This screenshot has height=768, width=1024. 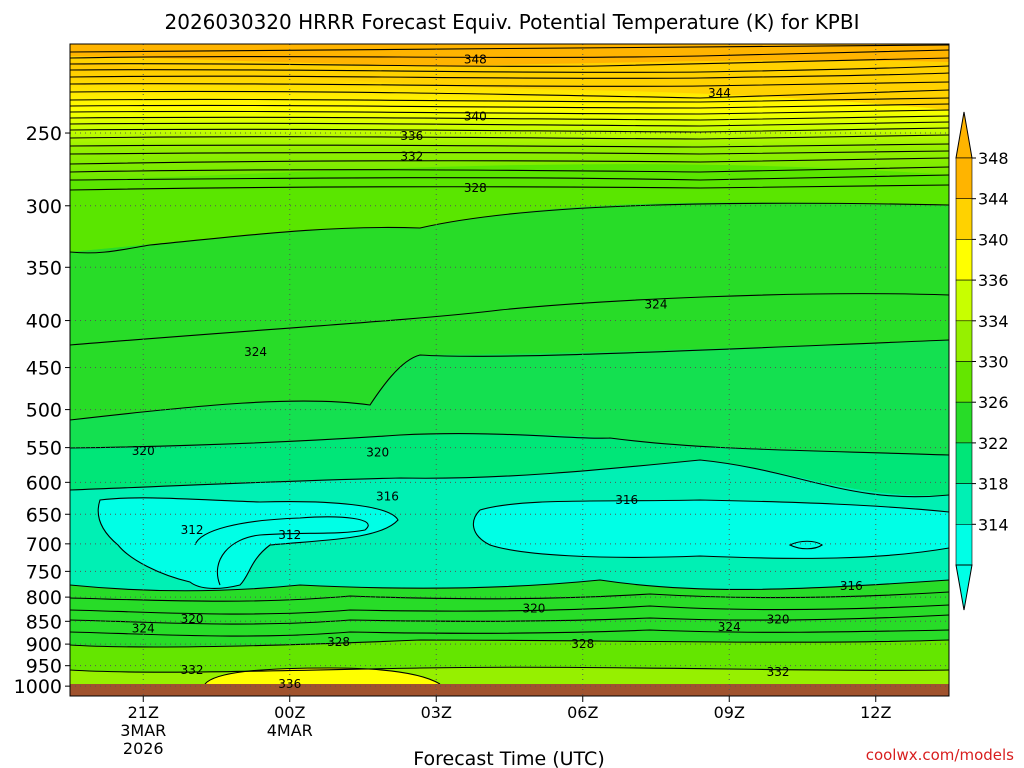 I want to click on colorbar-label: 336, so click(x=993, y=280).